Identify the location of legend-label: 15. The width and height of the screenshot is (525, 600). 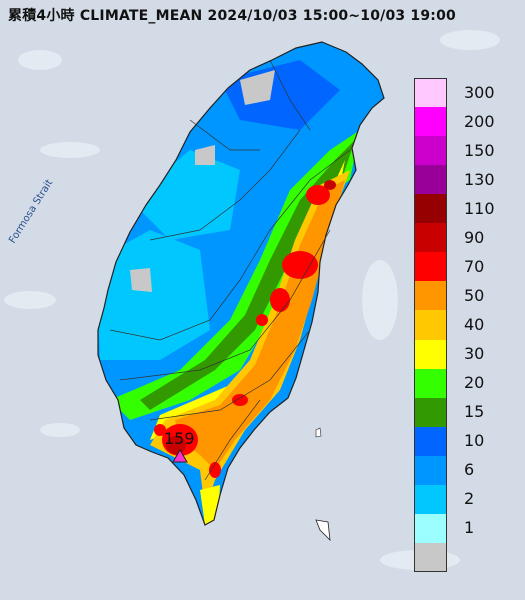
(474, 412).